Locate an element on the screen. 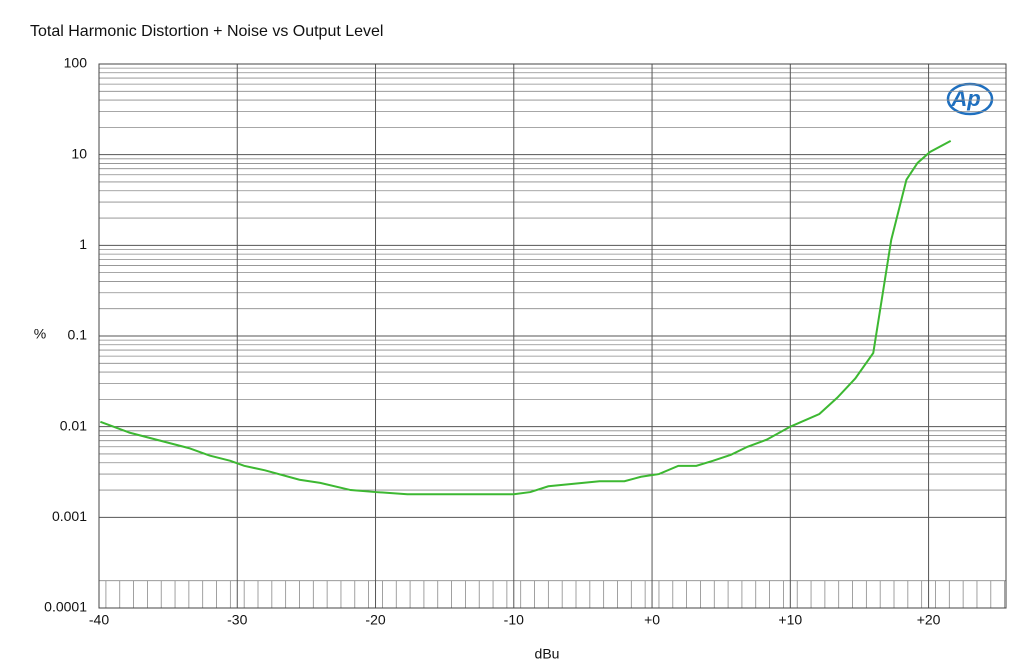  y-tick-label: 1 is located at coordinates (83, 244).